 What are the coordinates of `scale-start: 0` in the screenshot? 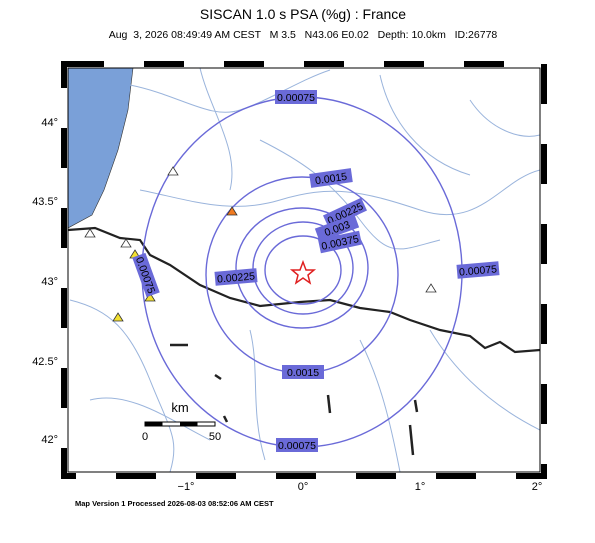 It's located at (145, 437).